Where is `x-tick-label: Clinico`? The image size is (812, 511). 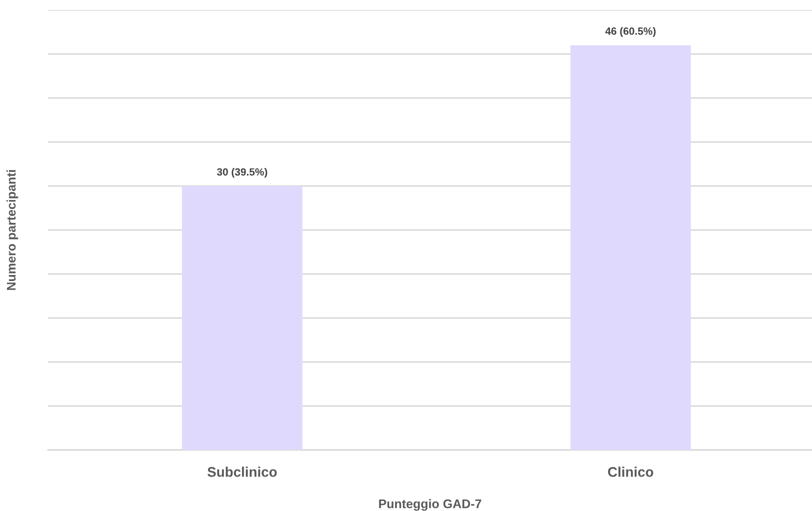
x-tick-label: Clinico is located at coordinates (631, 471).